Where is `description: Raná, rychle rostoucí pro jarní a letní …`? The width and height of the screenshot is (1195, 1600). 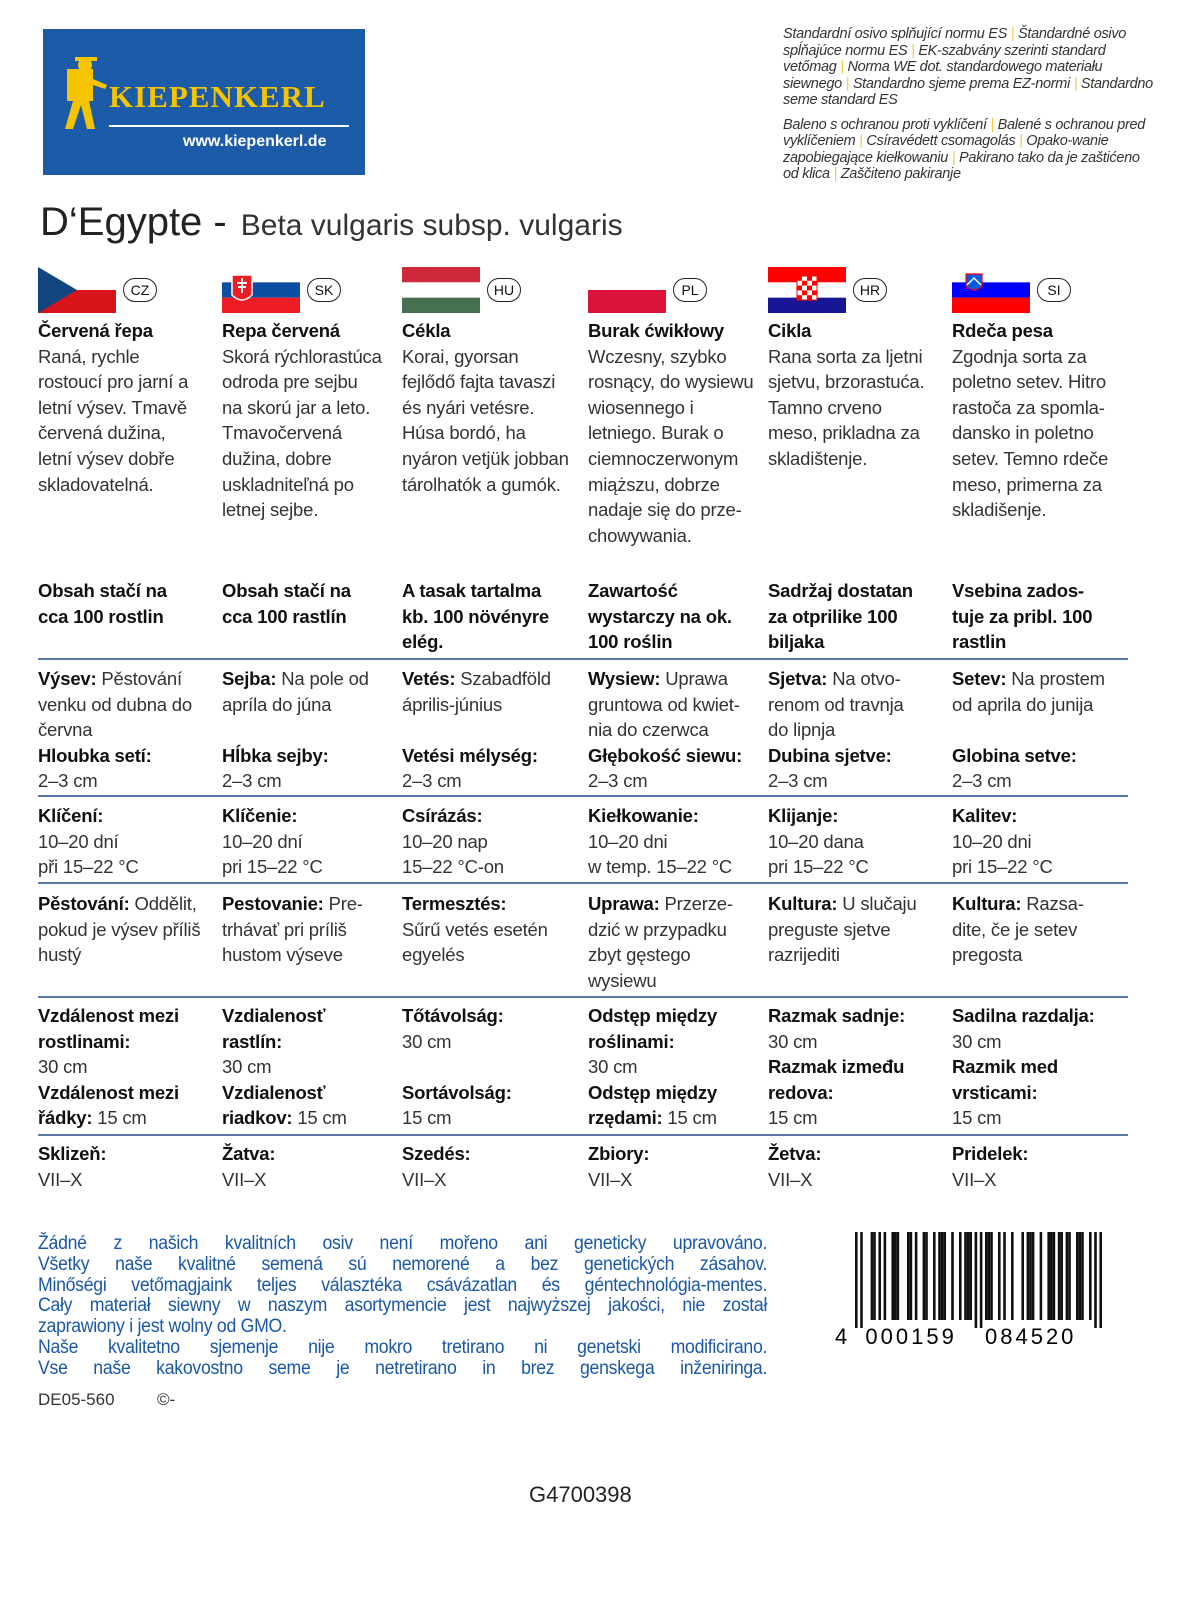
description: Raná, rychle rostoucí pro jarní a letní … is located at coordinates (113, 420).